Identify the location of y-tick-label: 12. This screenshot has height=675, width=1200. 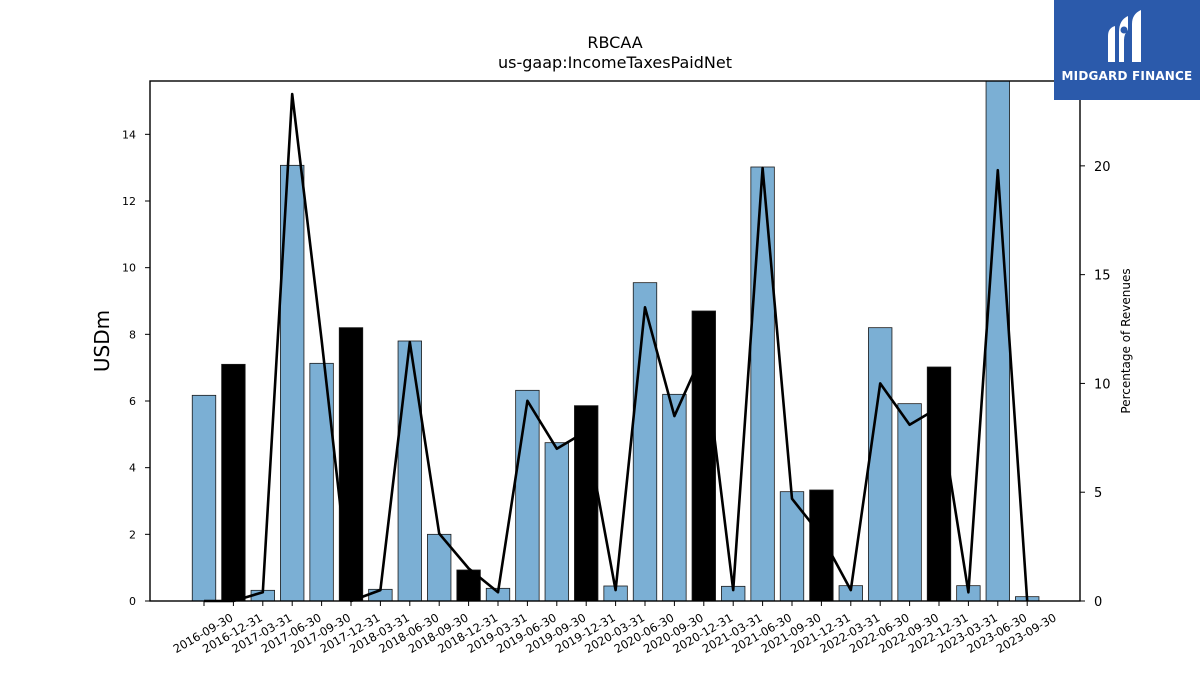
(129, 201).